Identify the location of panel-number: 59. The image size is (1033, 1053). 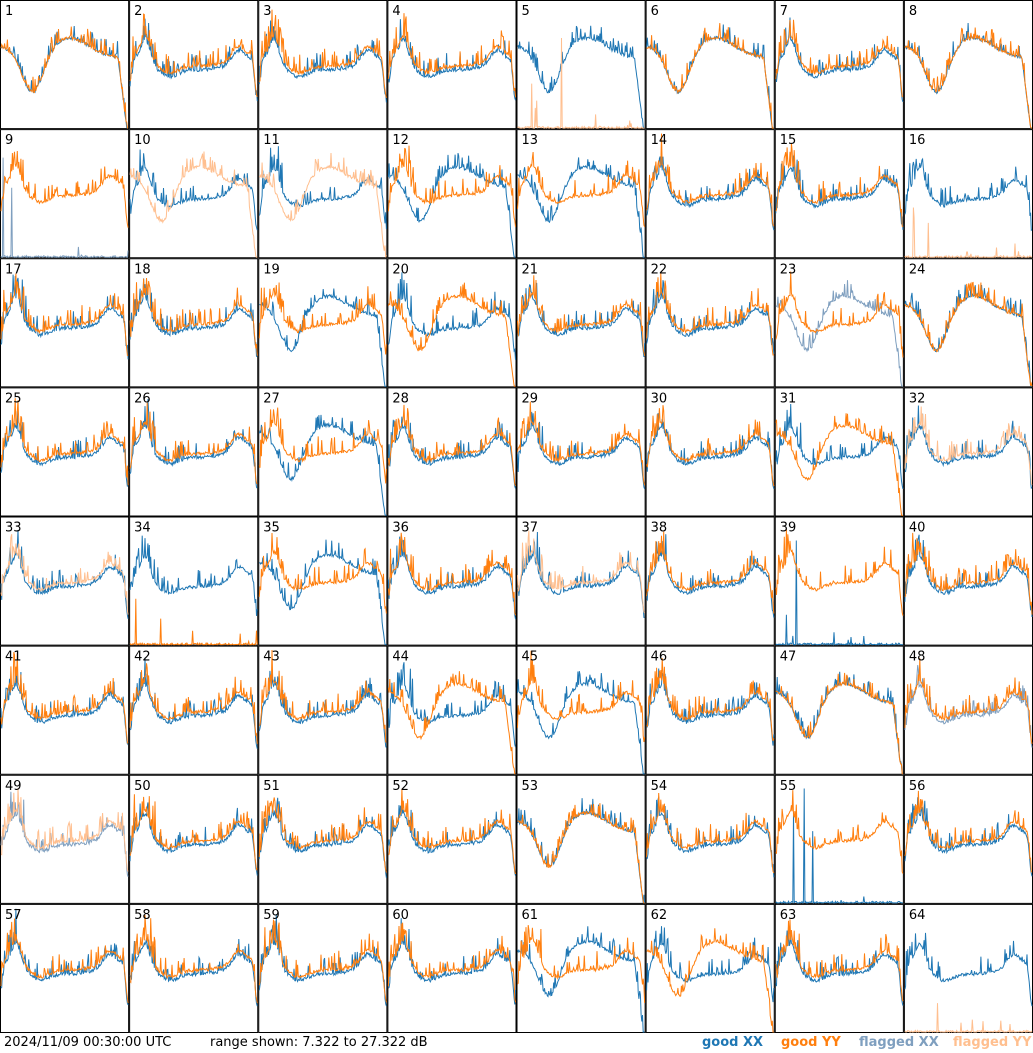
(271, 915).